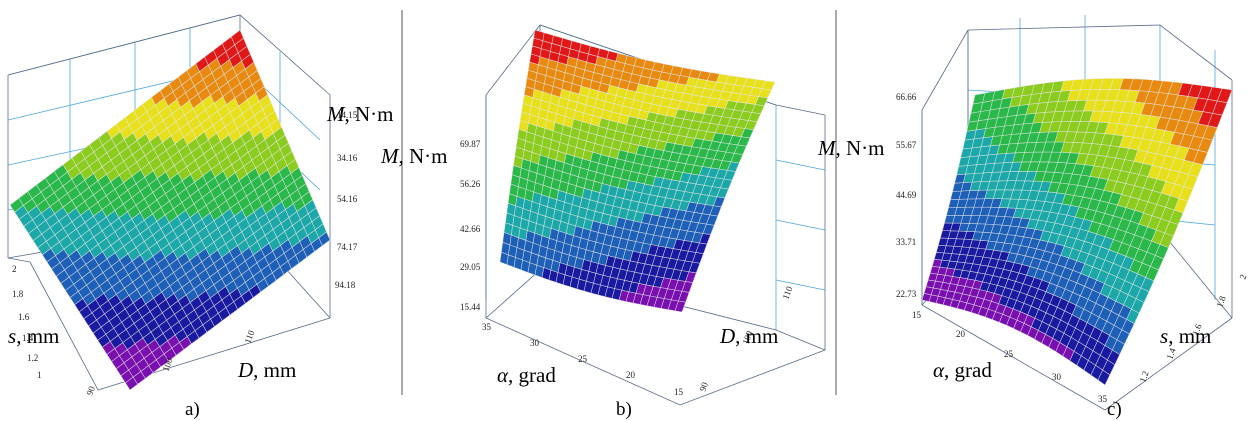 The image size is (1259, 421). Describe the element at coordinates (906, 97) in the screenshot. I see `z-tick: 66.66` at that location.